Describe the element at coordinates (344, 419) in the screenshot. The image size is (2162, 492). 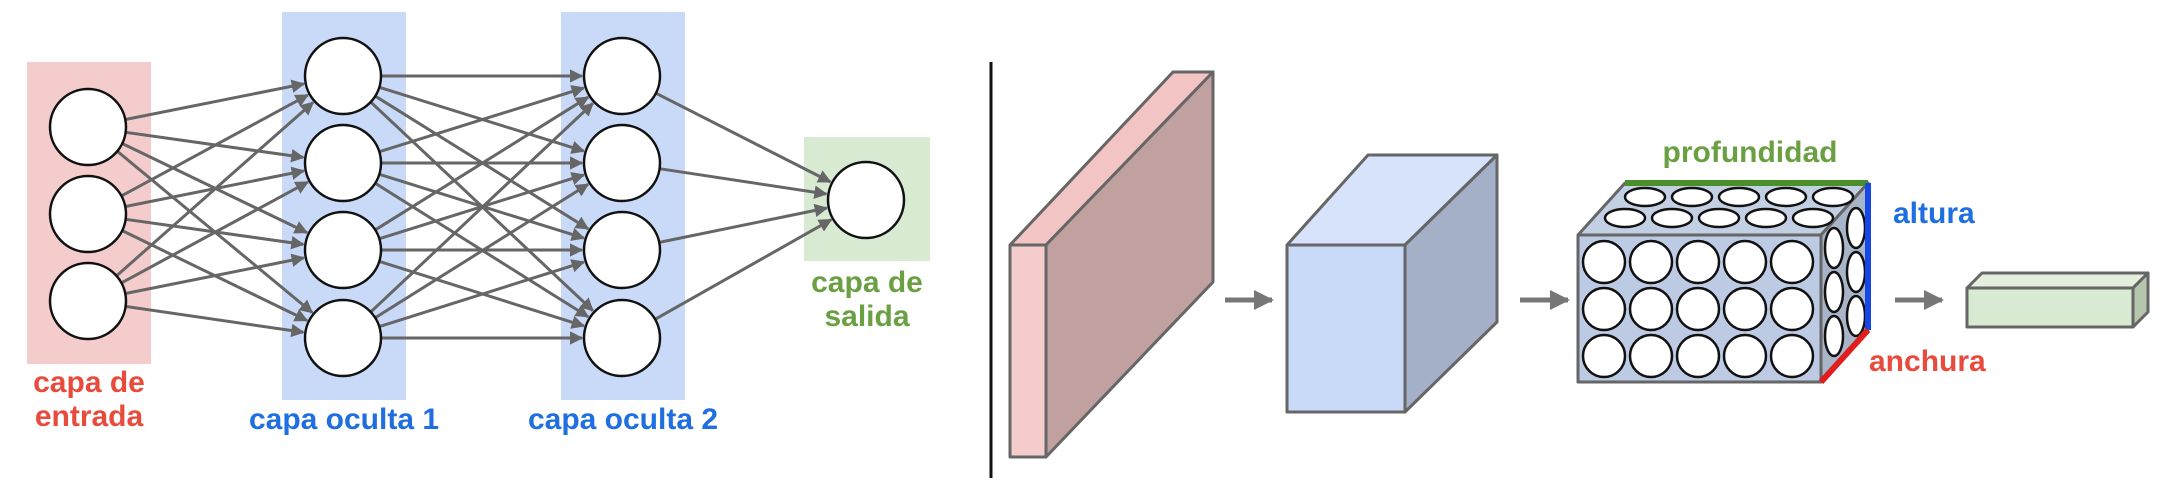
I see `hidden-layer-1-label: capa oculta 1` at that location.